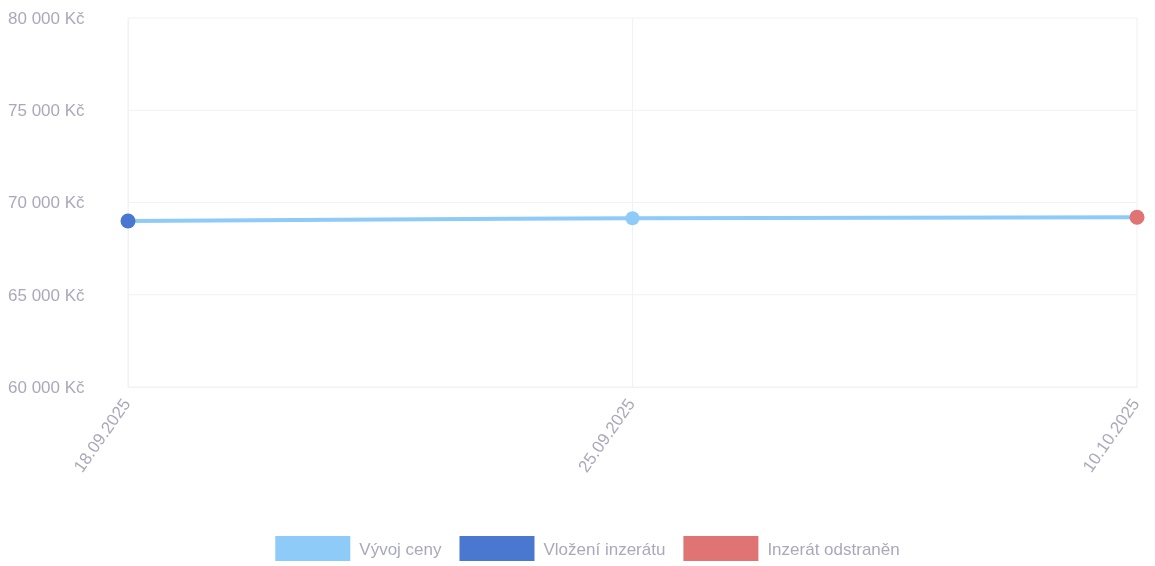 The height and width of the screenshot is (566, 1155). I want to click on y-tick-label: 70 000 Kč, so click(47, 203).